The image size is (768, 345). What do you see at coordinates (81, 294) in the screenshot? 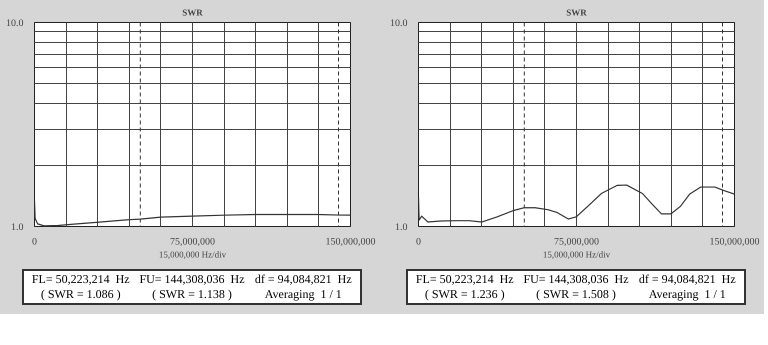
I see `text: ( SWR = 1.086 )` at bounding box center [81, 294].